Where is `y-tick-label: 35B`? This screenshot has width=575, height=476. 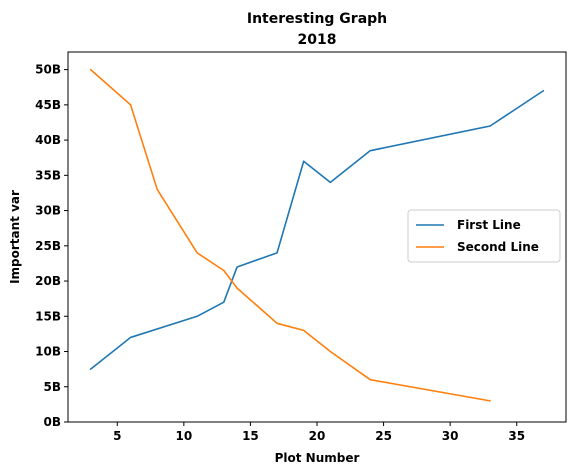
y-tick-label: 35B is located at coordinates (48, 175).